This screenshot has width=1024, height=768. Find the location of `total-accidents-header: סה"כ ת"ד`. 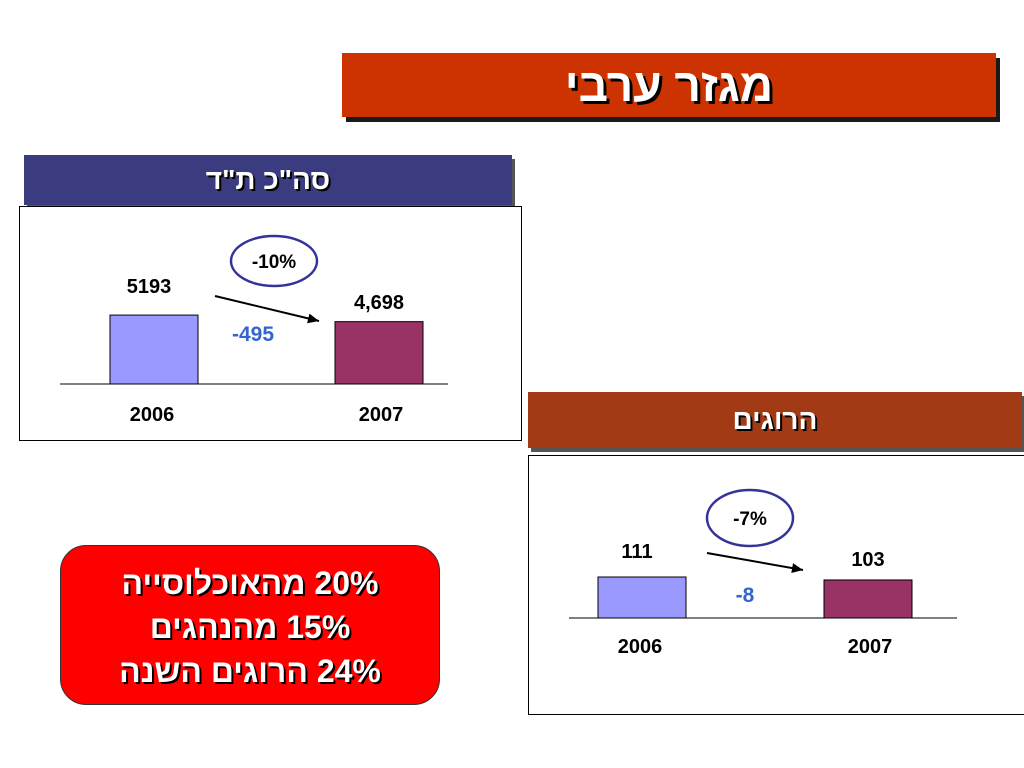

total-accidents-header: סה"כ ת"ד is located at coordinates (268, 180).